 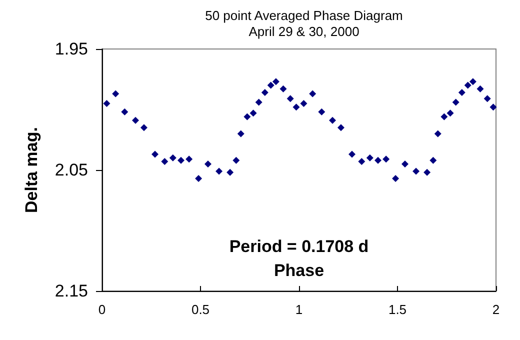 I want to click on y-tick-label: 2.15, so click(x=71, y=291).